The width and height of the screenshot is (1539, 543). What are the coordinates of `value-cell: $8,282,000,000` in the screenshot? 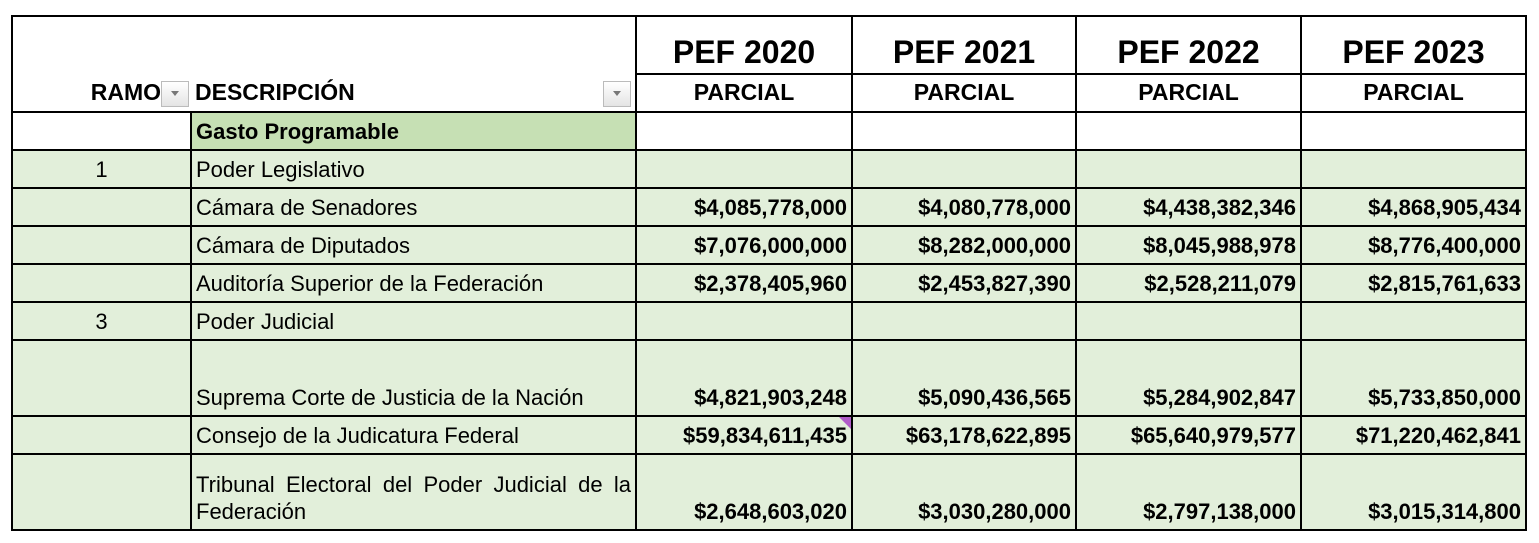 It's located at (964, 245).